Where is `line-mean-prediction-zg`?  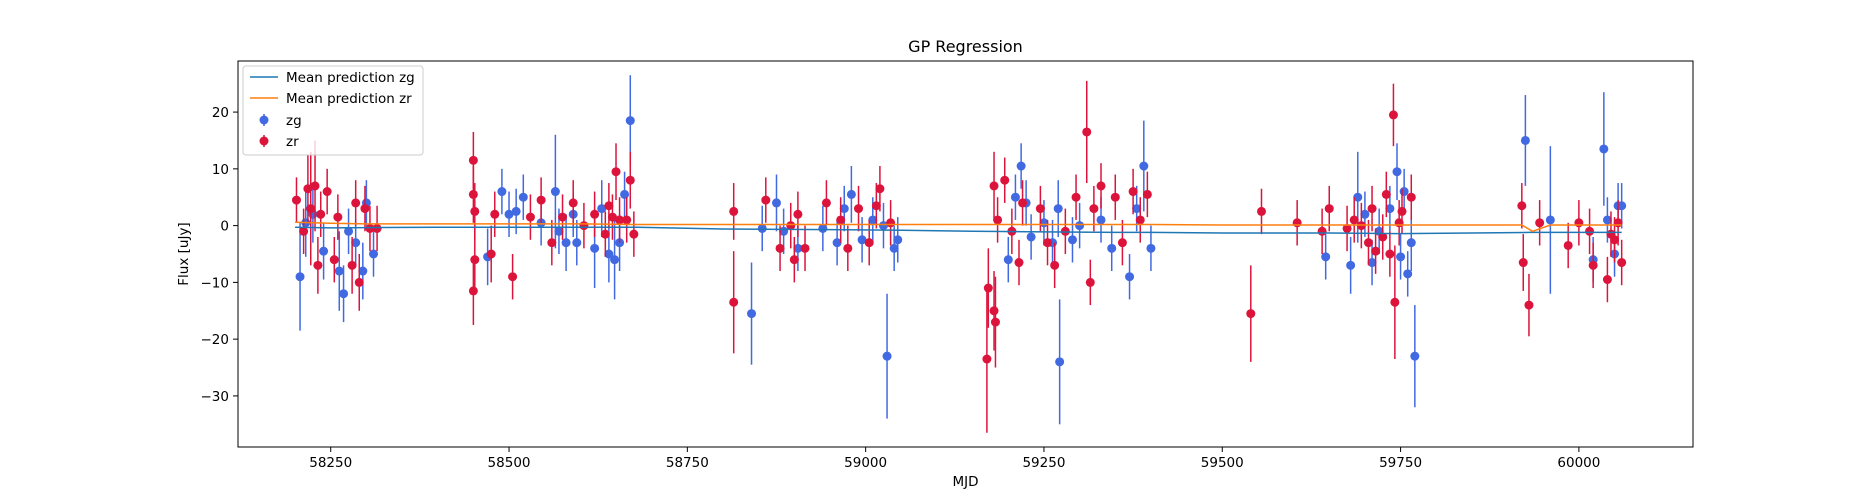 line-mean-prediction-zg is located at coordinates (958, 230).